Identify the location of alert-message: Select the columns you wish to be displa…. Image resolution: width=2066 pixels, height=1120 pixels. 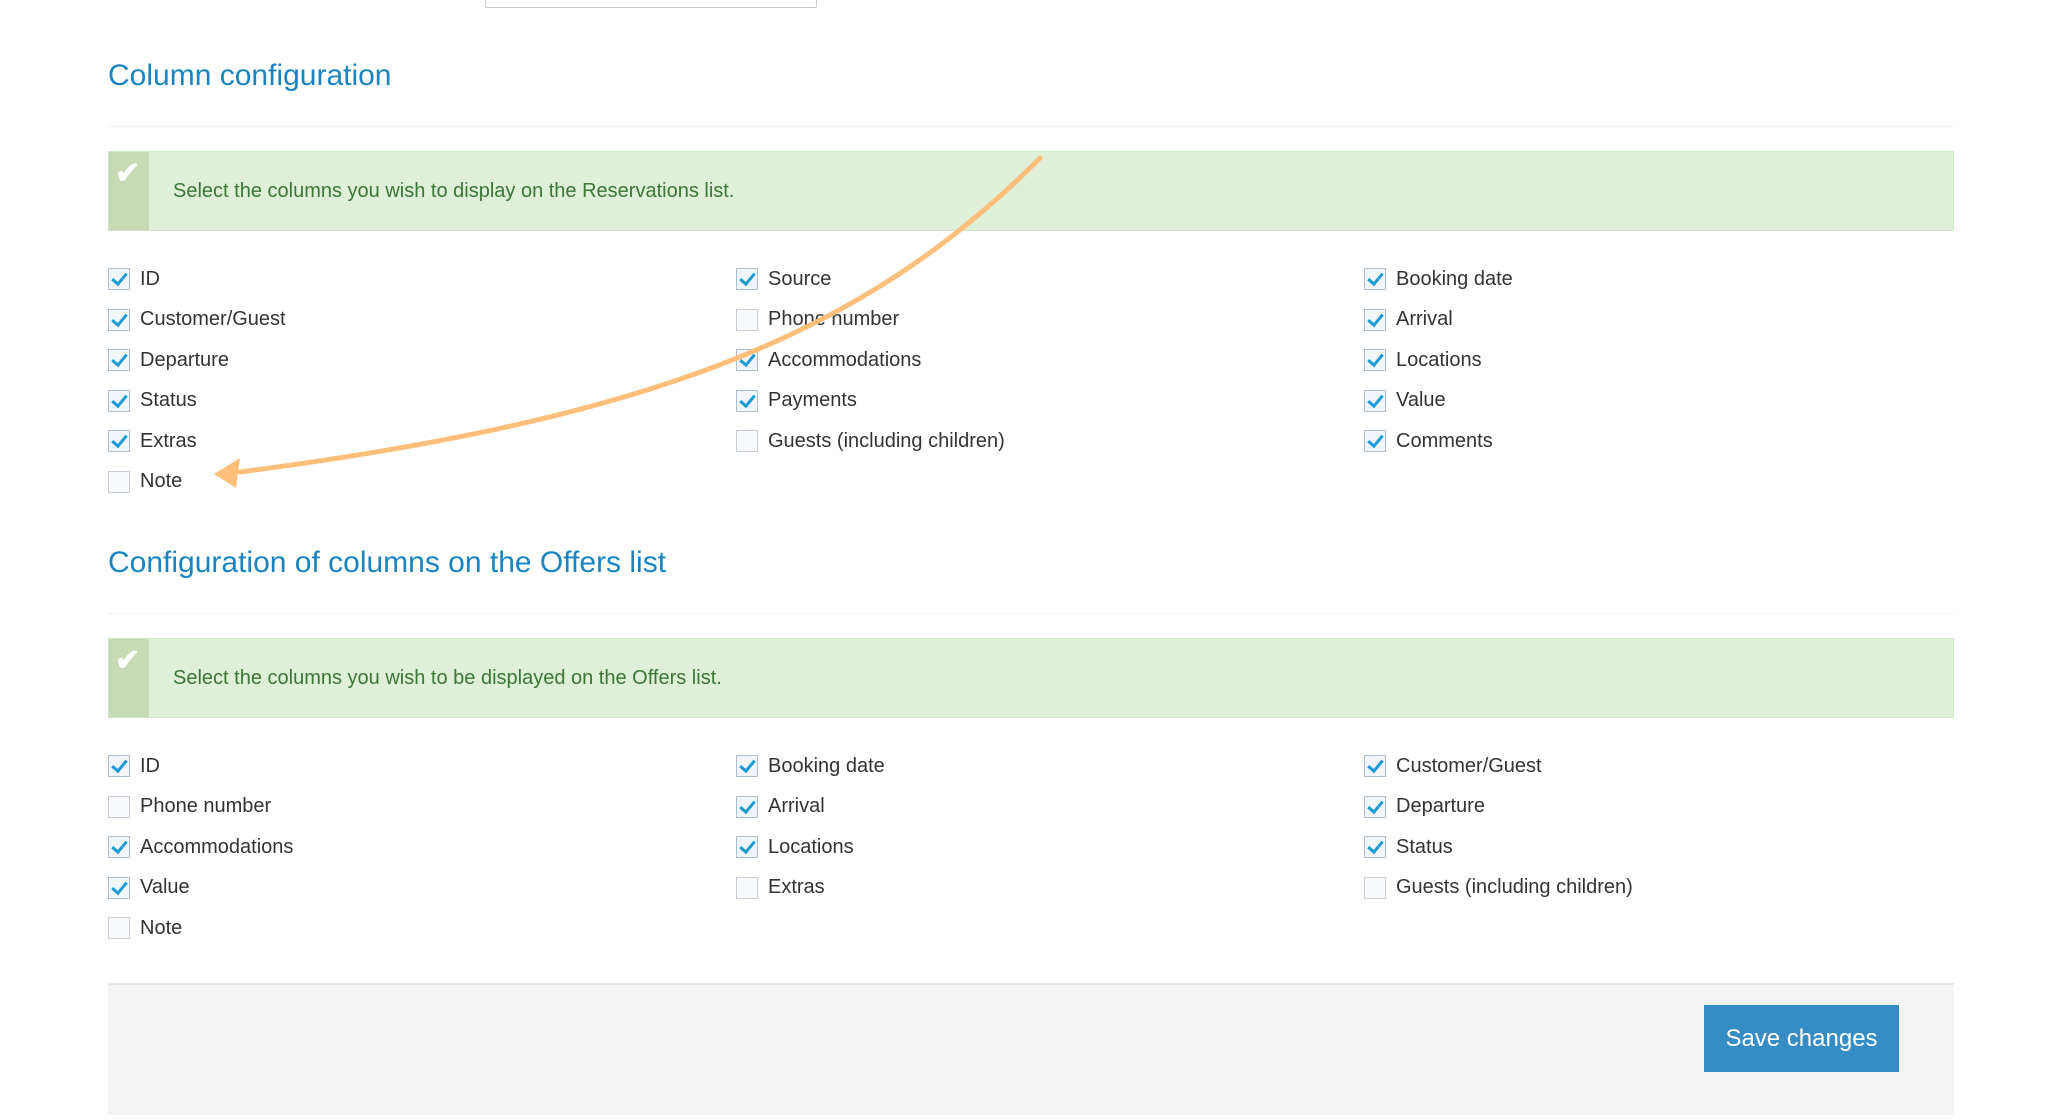
(447, 678).